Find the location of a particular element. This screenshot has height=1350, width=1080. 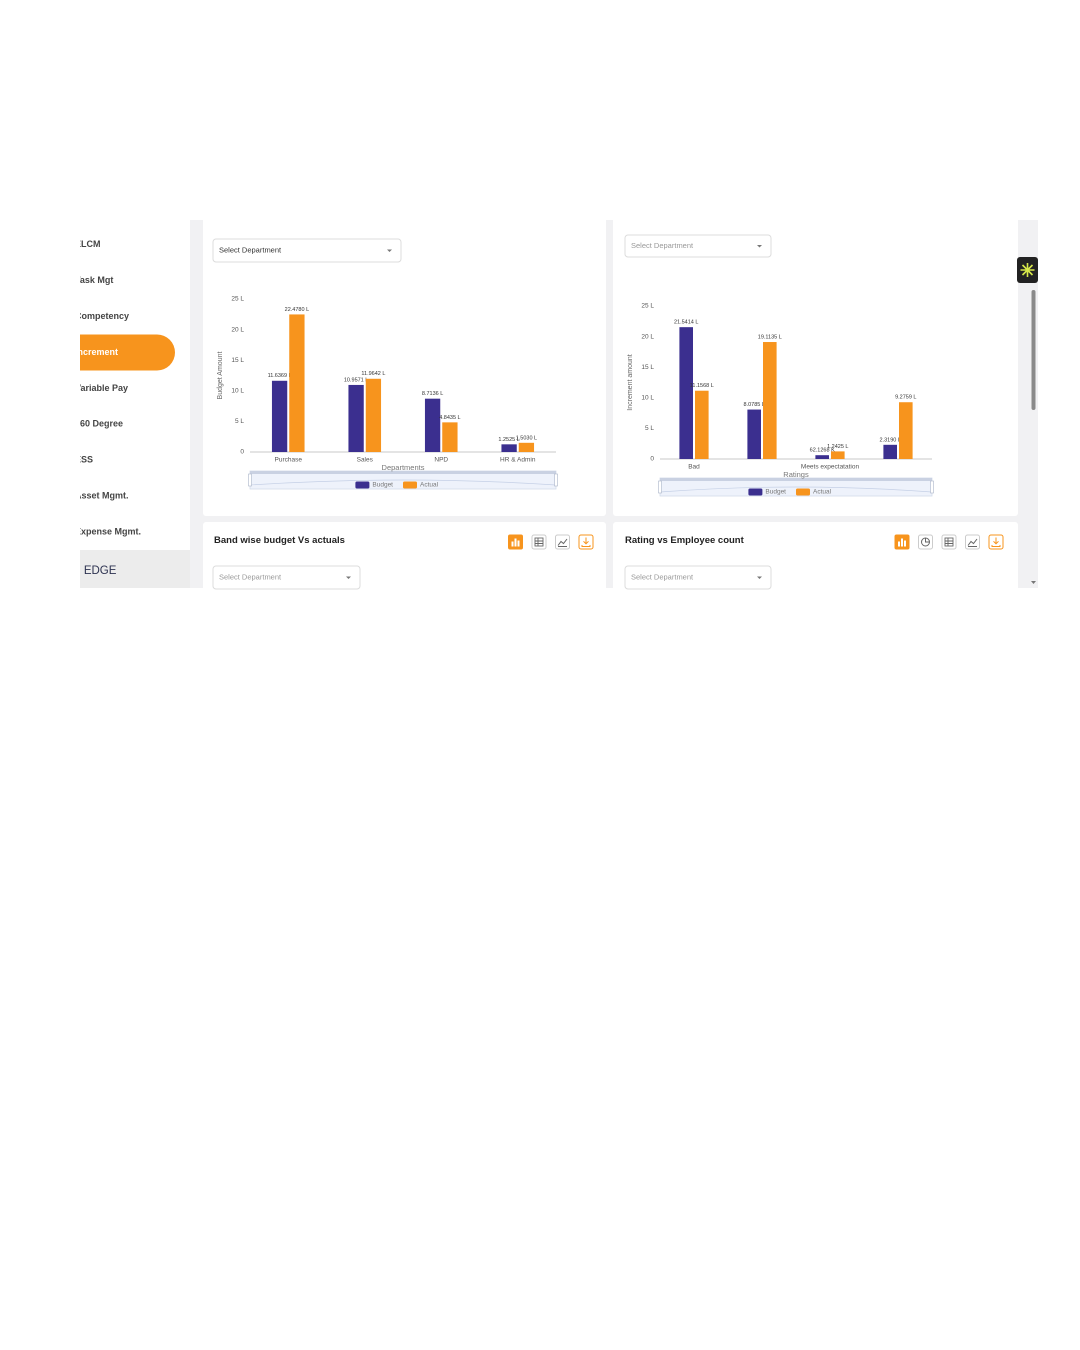

tool-bg is located at coordinates (586, 206).